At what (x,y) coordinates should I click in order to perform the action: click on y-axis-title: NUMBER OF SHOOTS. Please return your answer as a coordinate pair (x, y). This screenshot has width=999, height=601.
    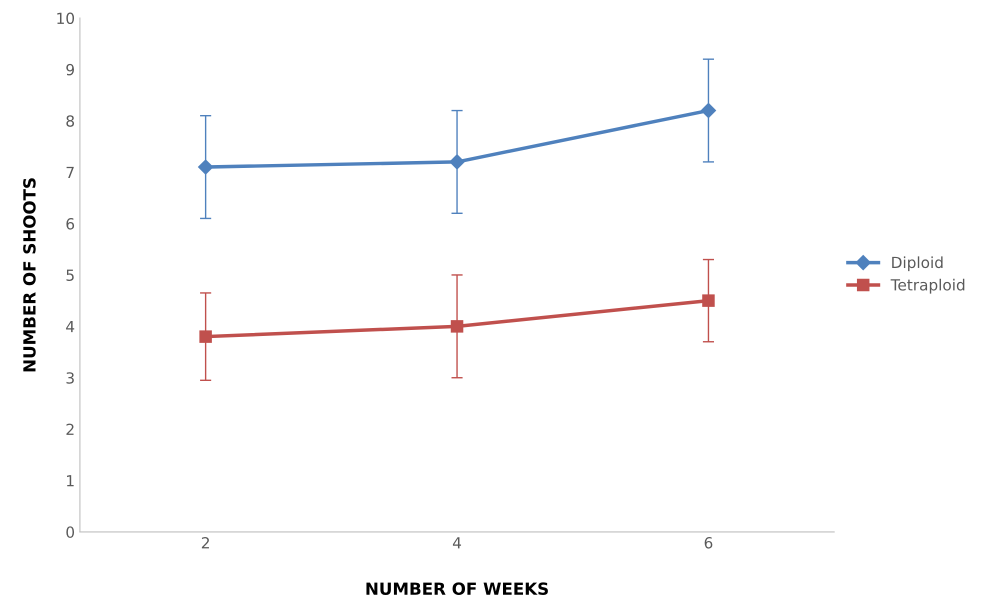
    Looking at the image, I should click on (29, 275).